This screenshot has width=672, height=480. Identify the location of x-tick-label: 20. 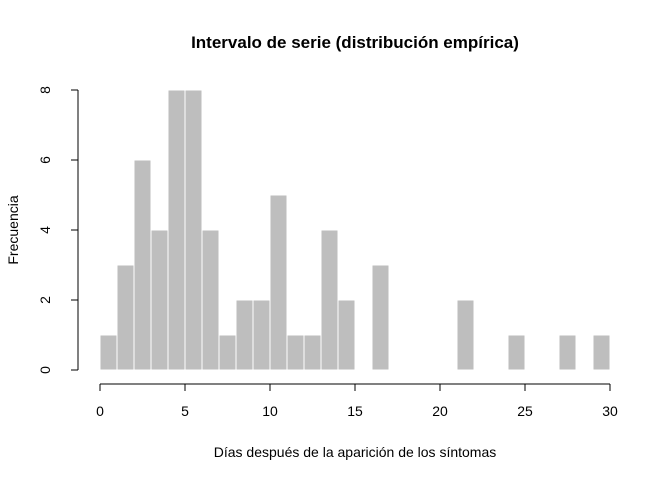
(440, 411).